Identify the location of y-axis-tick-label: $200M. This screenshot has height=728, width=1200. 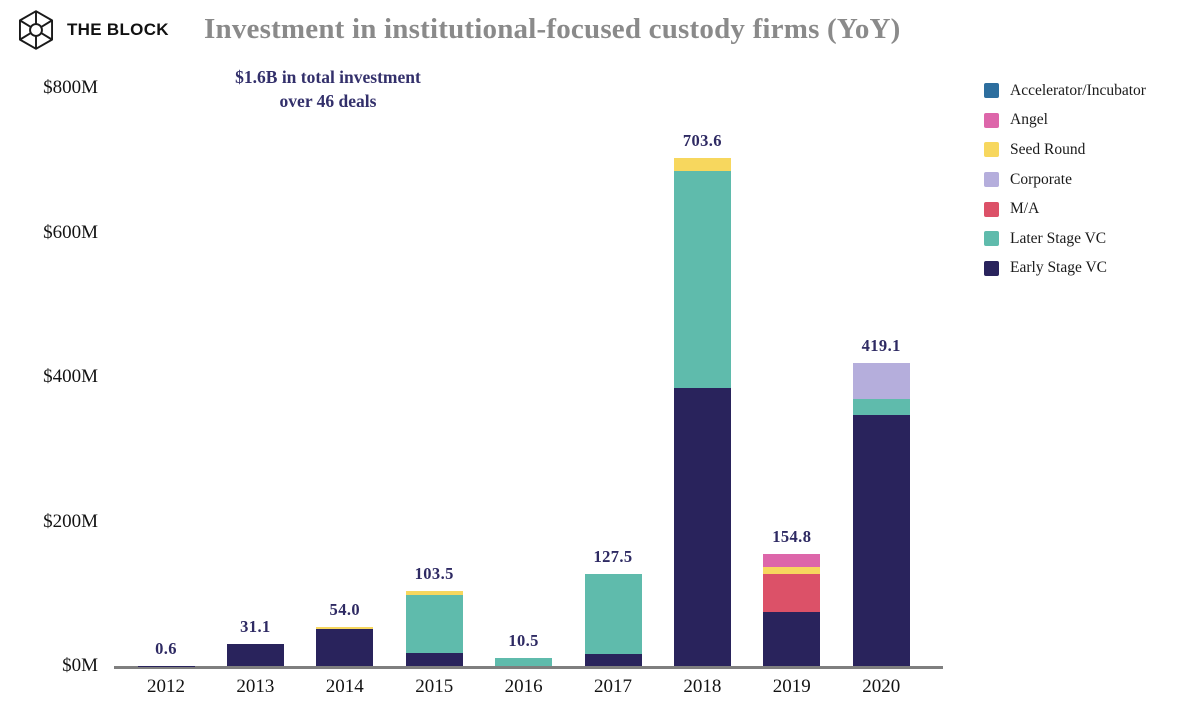
(70, 521).